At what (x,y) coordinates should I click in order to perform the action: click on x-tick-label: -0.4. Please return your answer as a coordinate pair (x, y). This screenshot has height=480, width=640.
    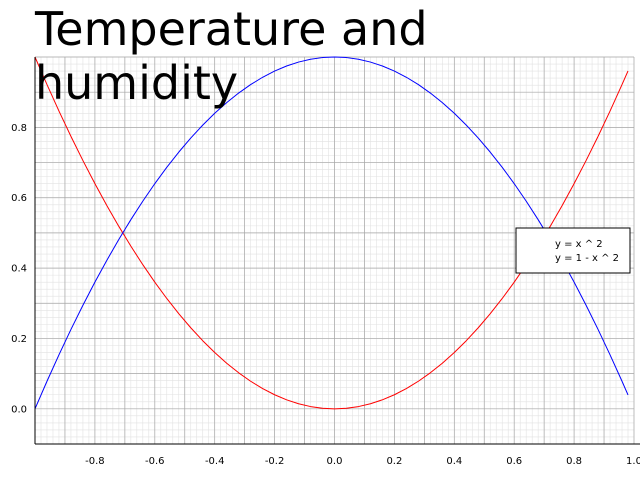
    Looking at the image, I should click on (215, 461).